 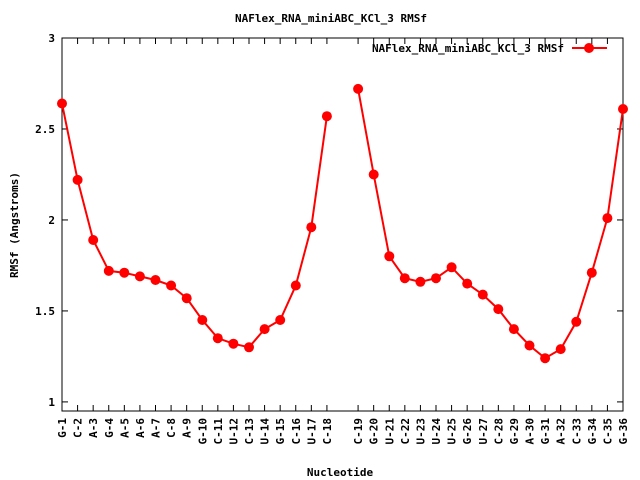 What do you see at coordinates (589, 48) in the screenshot?
I see `legend-marker-swatch` at bounding box center [589, 48].